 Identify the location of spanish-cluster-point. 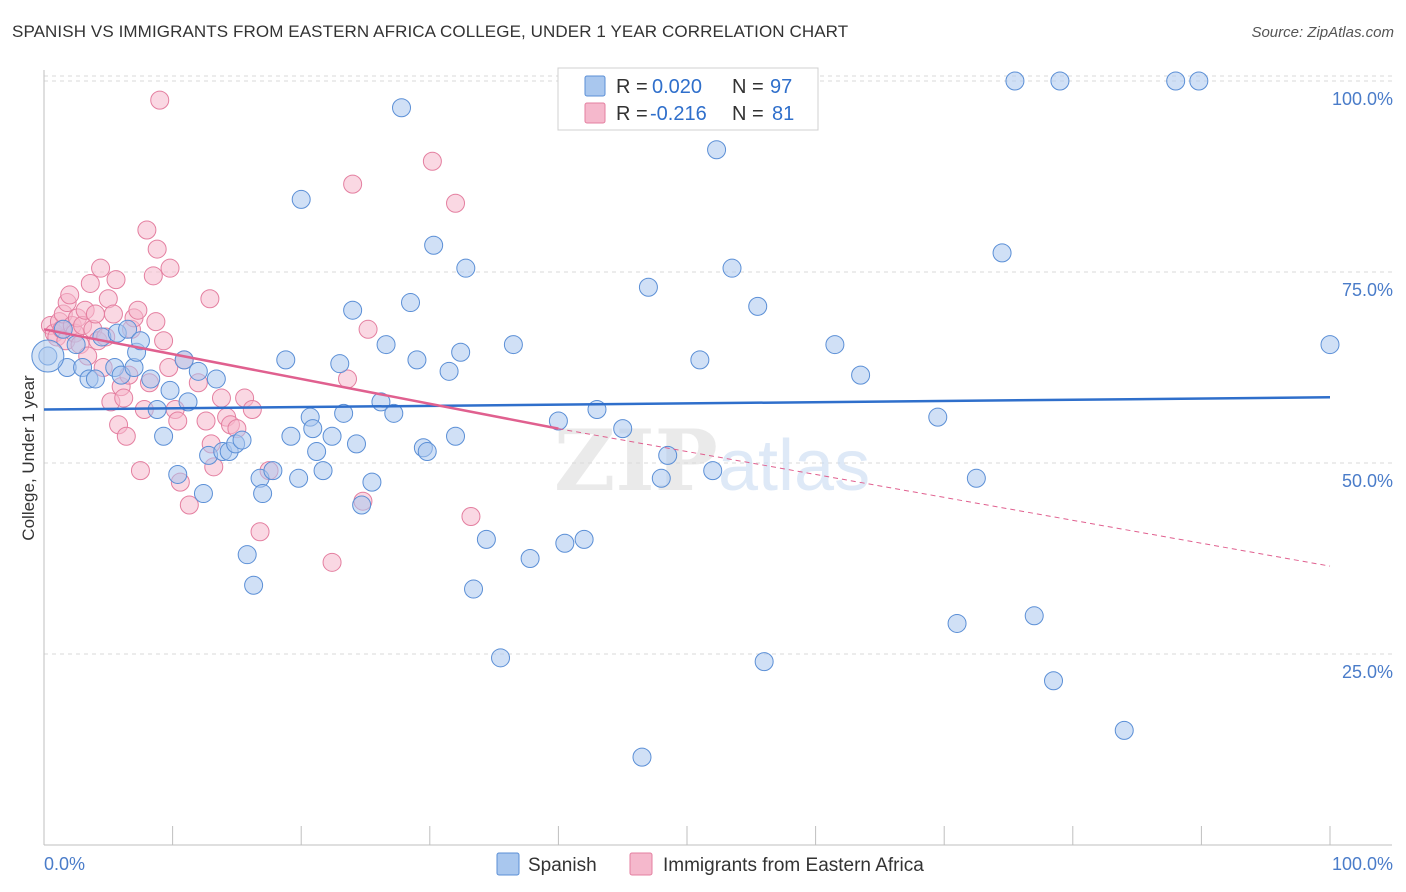
(48, 356).